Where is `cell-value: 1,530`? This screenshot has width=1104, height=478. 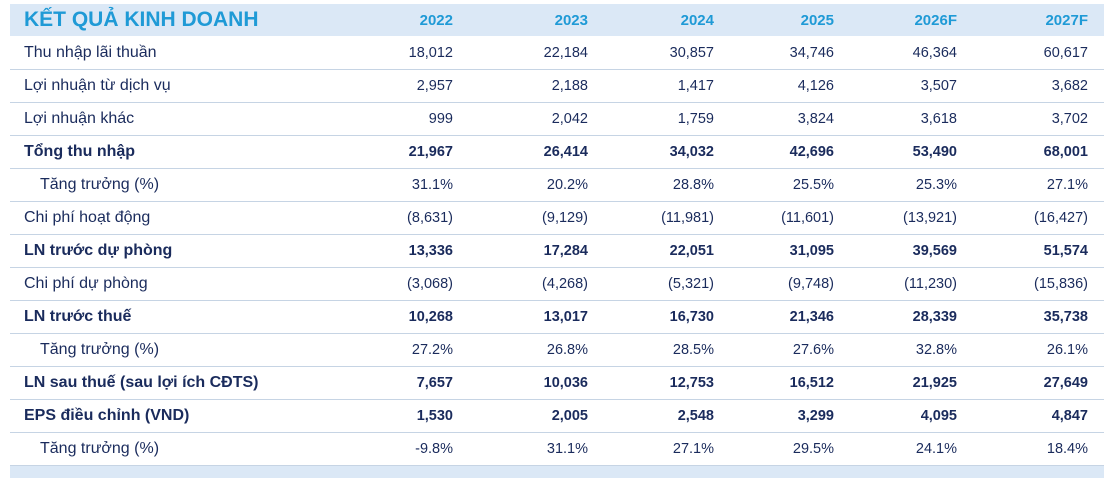
cell-value: 1,530 is located at coordinates (434, 416).